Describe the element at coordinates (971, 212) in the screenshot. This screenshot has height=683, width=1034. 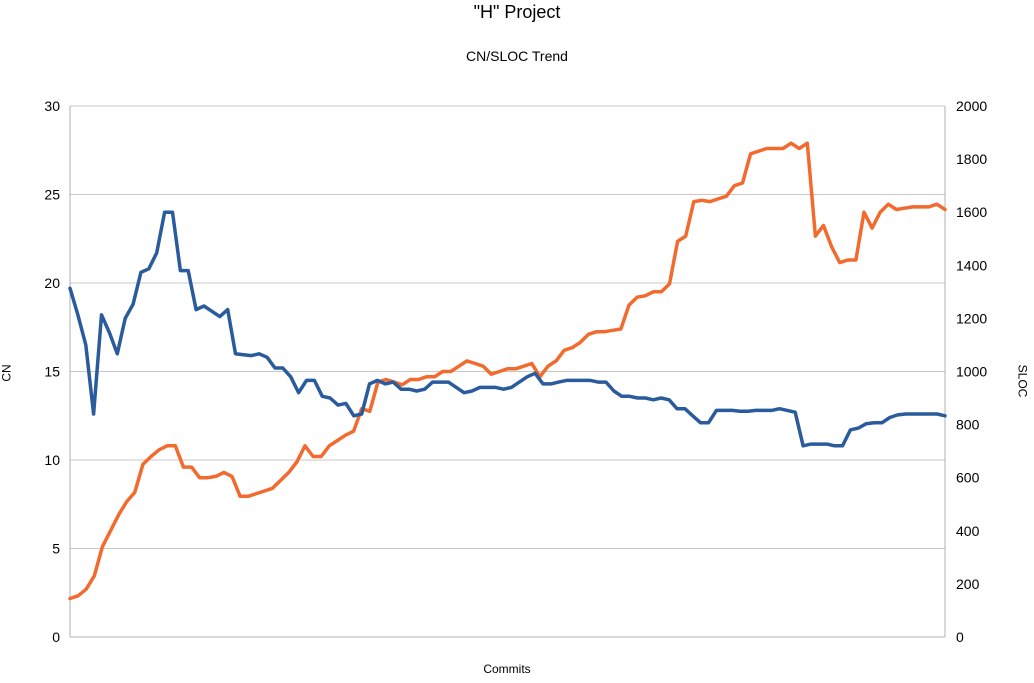
I see `right-tick-label: 1600` at that location.